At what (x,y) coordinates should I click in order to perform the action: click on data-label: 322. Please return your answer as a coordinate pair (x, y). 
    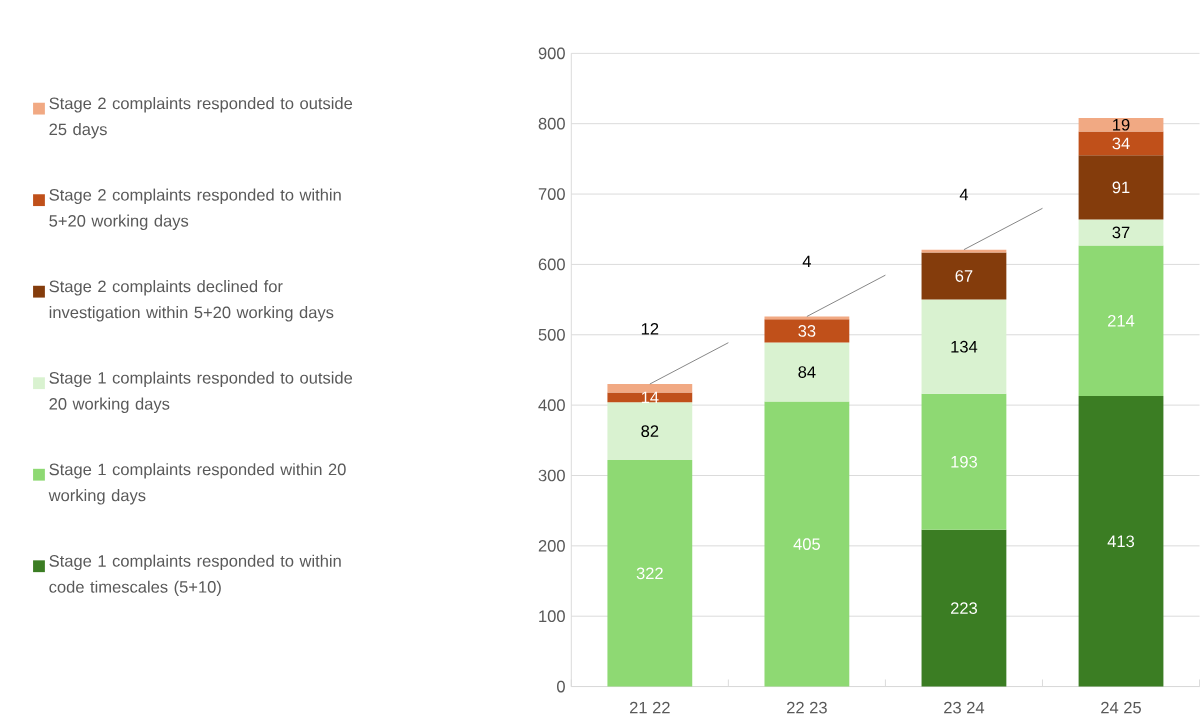
    Looking at the image, I should click on (649, 573).